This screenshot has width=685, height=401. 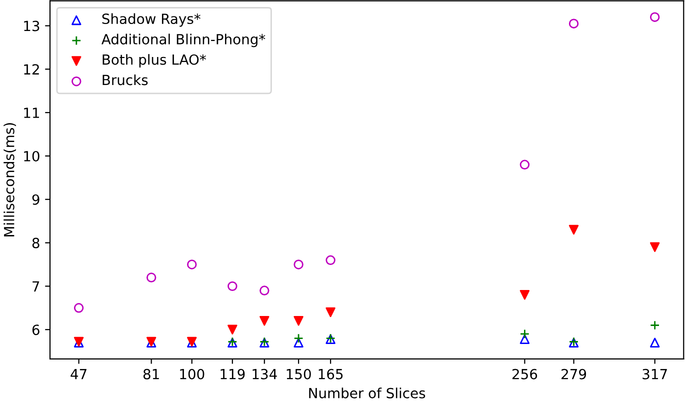 I want to click on x-tick-label: 279, so click(x=574, y=374).